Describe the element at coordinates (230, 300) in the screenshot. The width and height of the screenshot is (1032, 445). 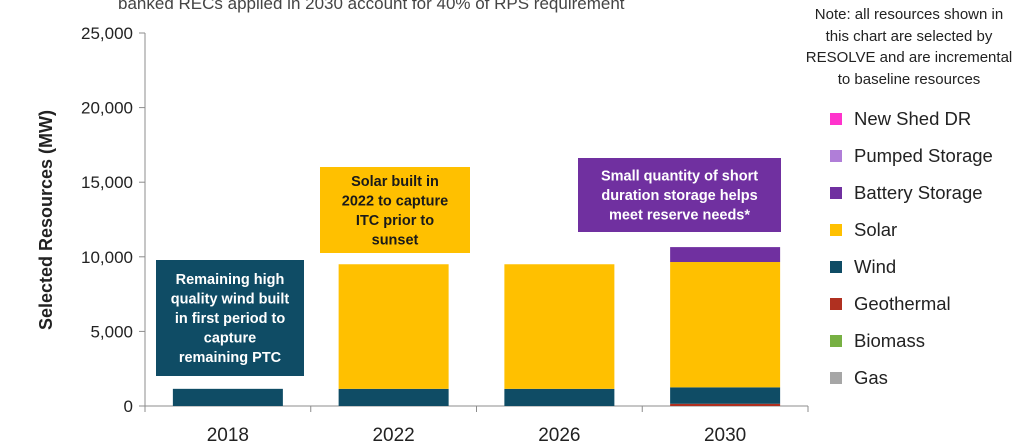
I see `callout-text-line: quality wind built` at that location.